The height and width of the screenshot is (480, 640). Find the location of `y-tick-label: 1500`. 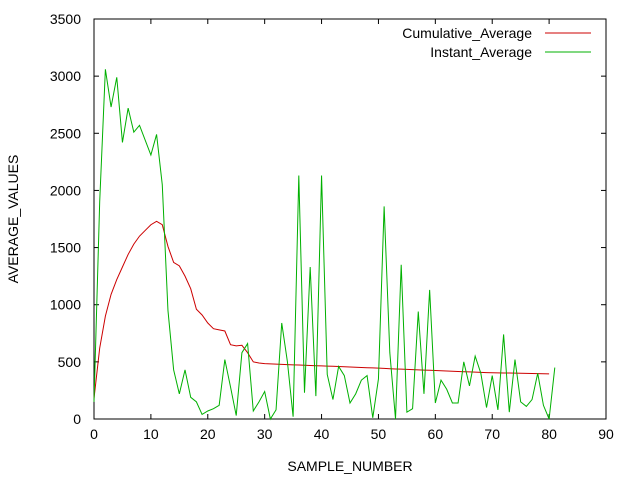

y-tick-label: 1500 is located at coordinates (65, 248).